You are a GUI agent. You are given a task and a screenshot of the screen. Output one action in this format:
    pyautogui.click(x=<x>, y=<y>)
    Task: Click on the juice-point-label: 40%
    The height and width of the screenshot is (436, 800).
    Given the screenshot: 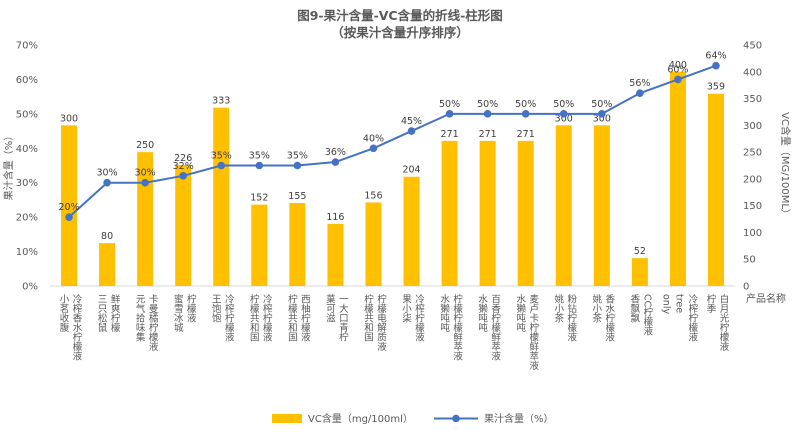 What is the action you would take?
    pyautogui.click(x=373, y=138)
    